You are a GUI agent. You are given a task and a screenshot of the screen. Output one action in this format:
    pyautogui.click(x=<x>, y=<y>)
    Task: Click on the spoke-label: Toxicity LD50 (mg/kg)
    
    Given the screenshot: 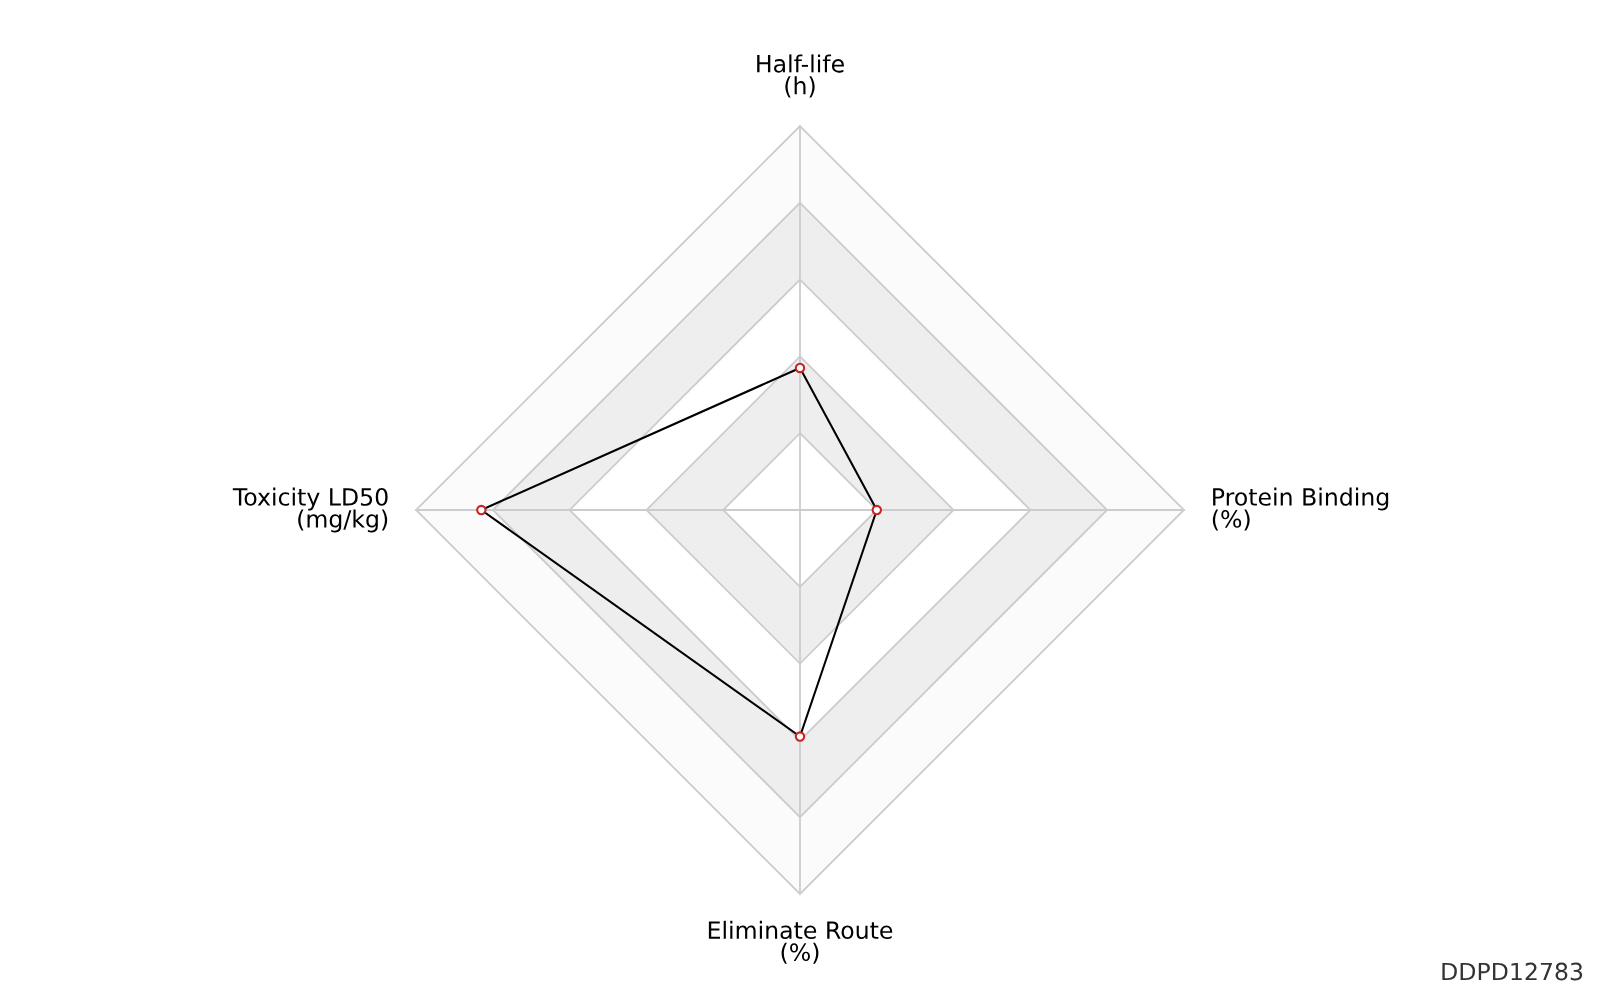 What is the action you would take?
    pyautogui.click(x=310, y=510)
    